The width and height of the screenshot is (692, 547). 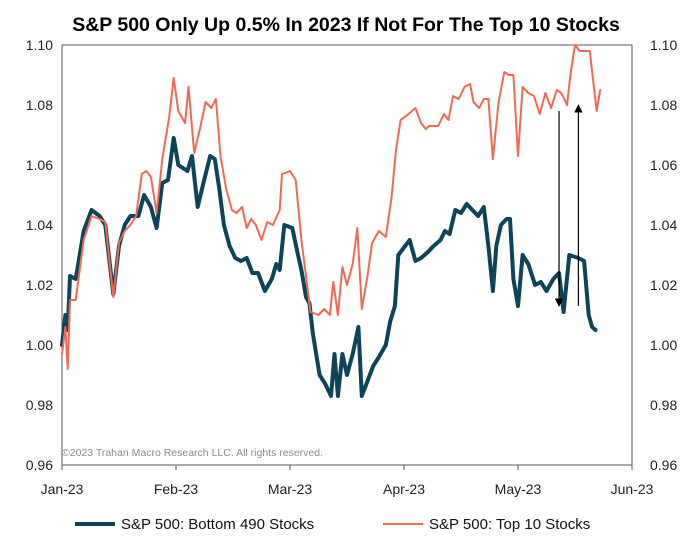 I want to click on y-tick-label-right: 0.96, so click(x=663, y=465).